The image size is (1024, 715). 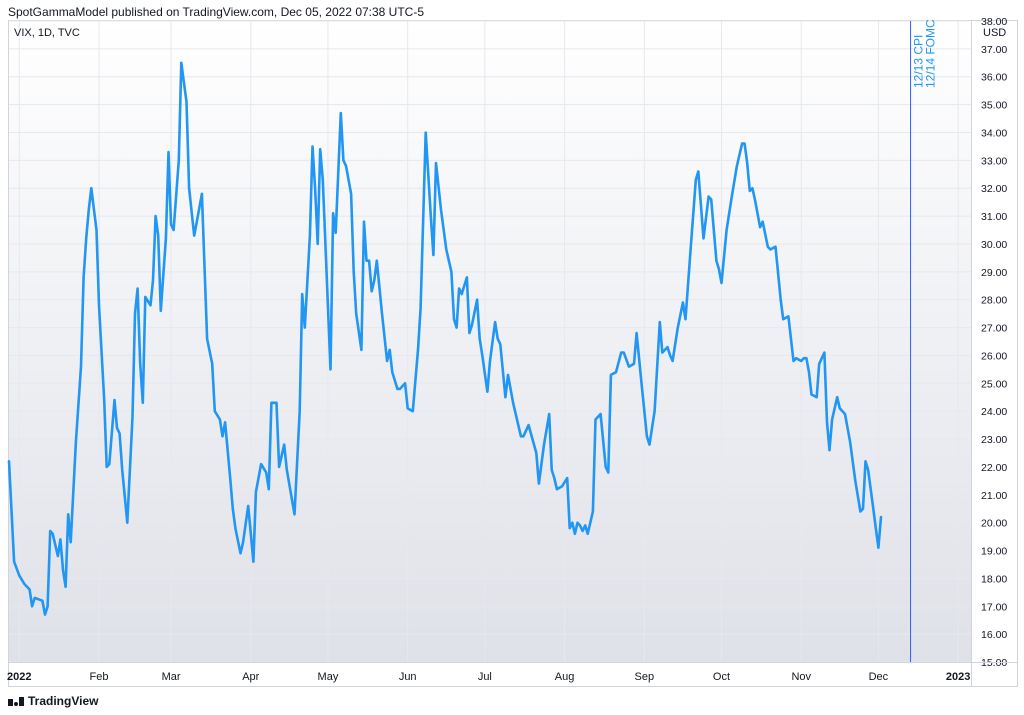 I want to click on y-tick-label: 18.00, so click(x=994, y=579).